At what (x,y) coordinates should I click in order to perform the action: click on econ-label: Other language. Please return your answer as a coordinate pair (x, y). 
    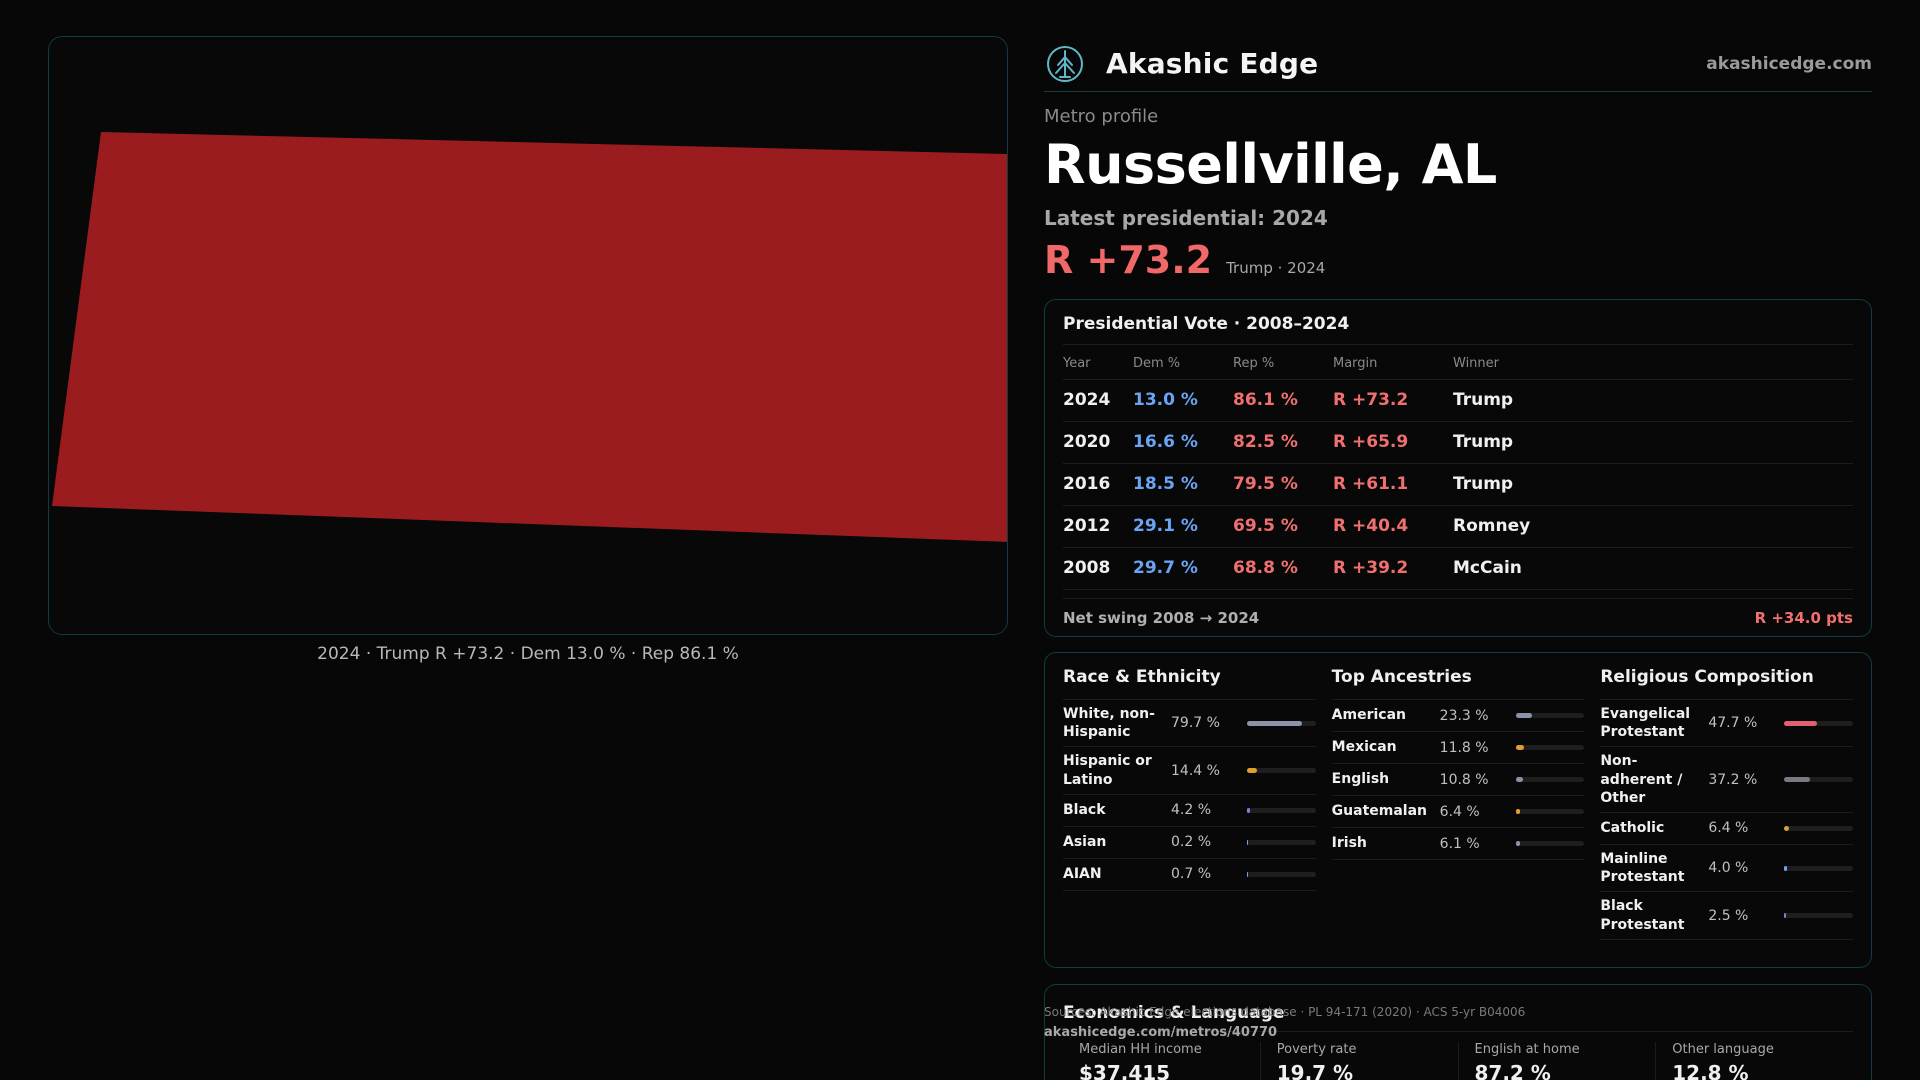
    Looking at the image, I should click on (1723, 1049).